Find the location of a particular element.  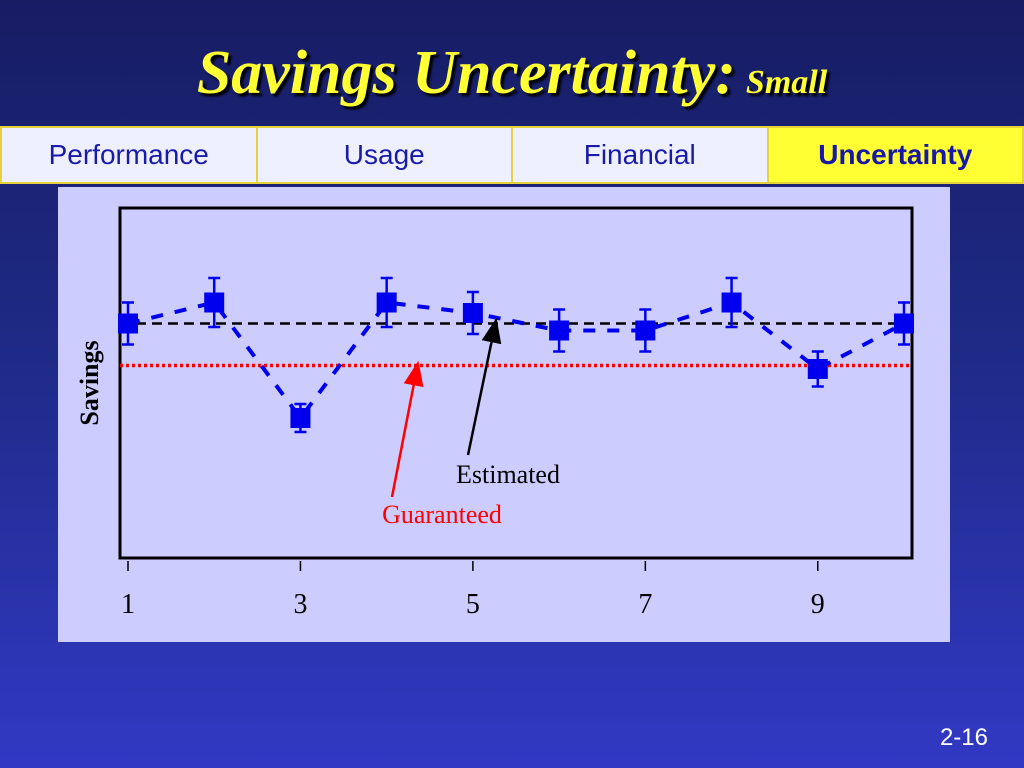

y-axis-label: Savings is located at coordinates (89, 382).